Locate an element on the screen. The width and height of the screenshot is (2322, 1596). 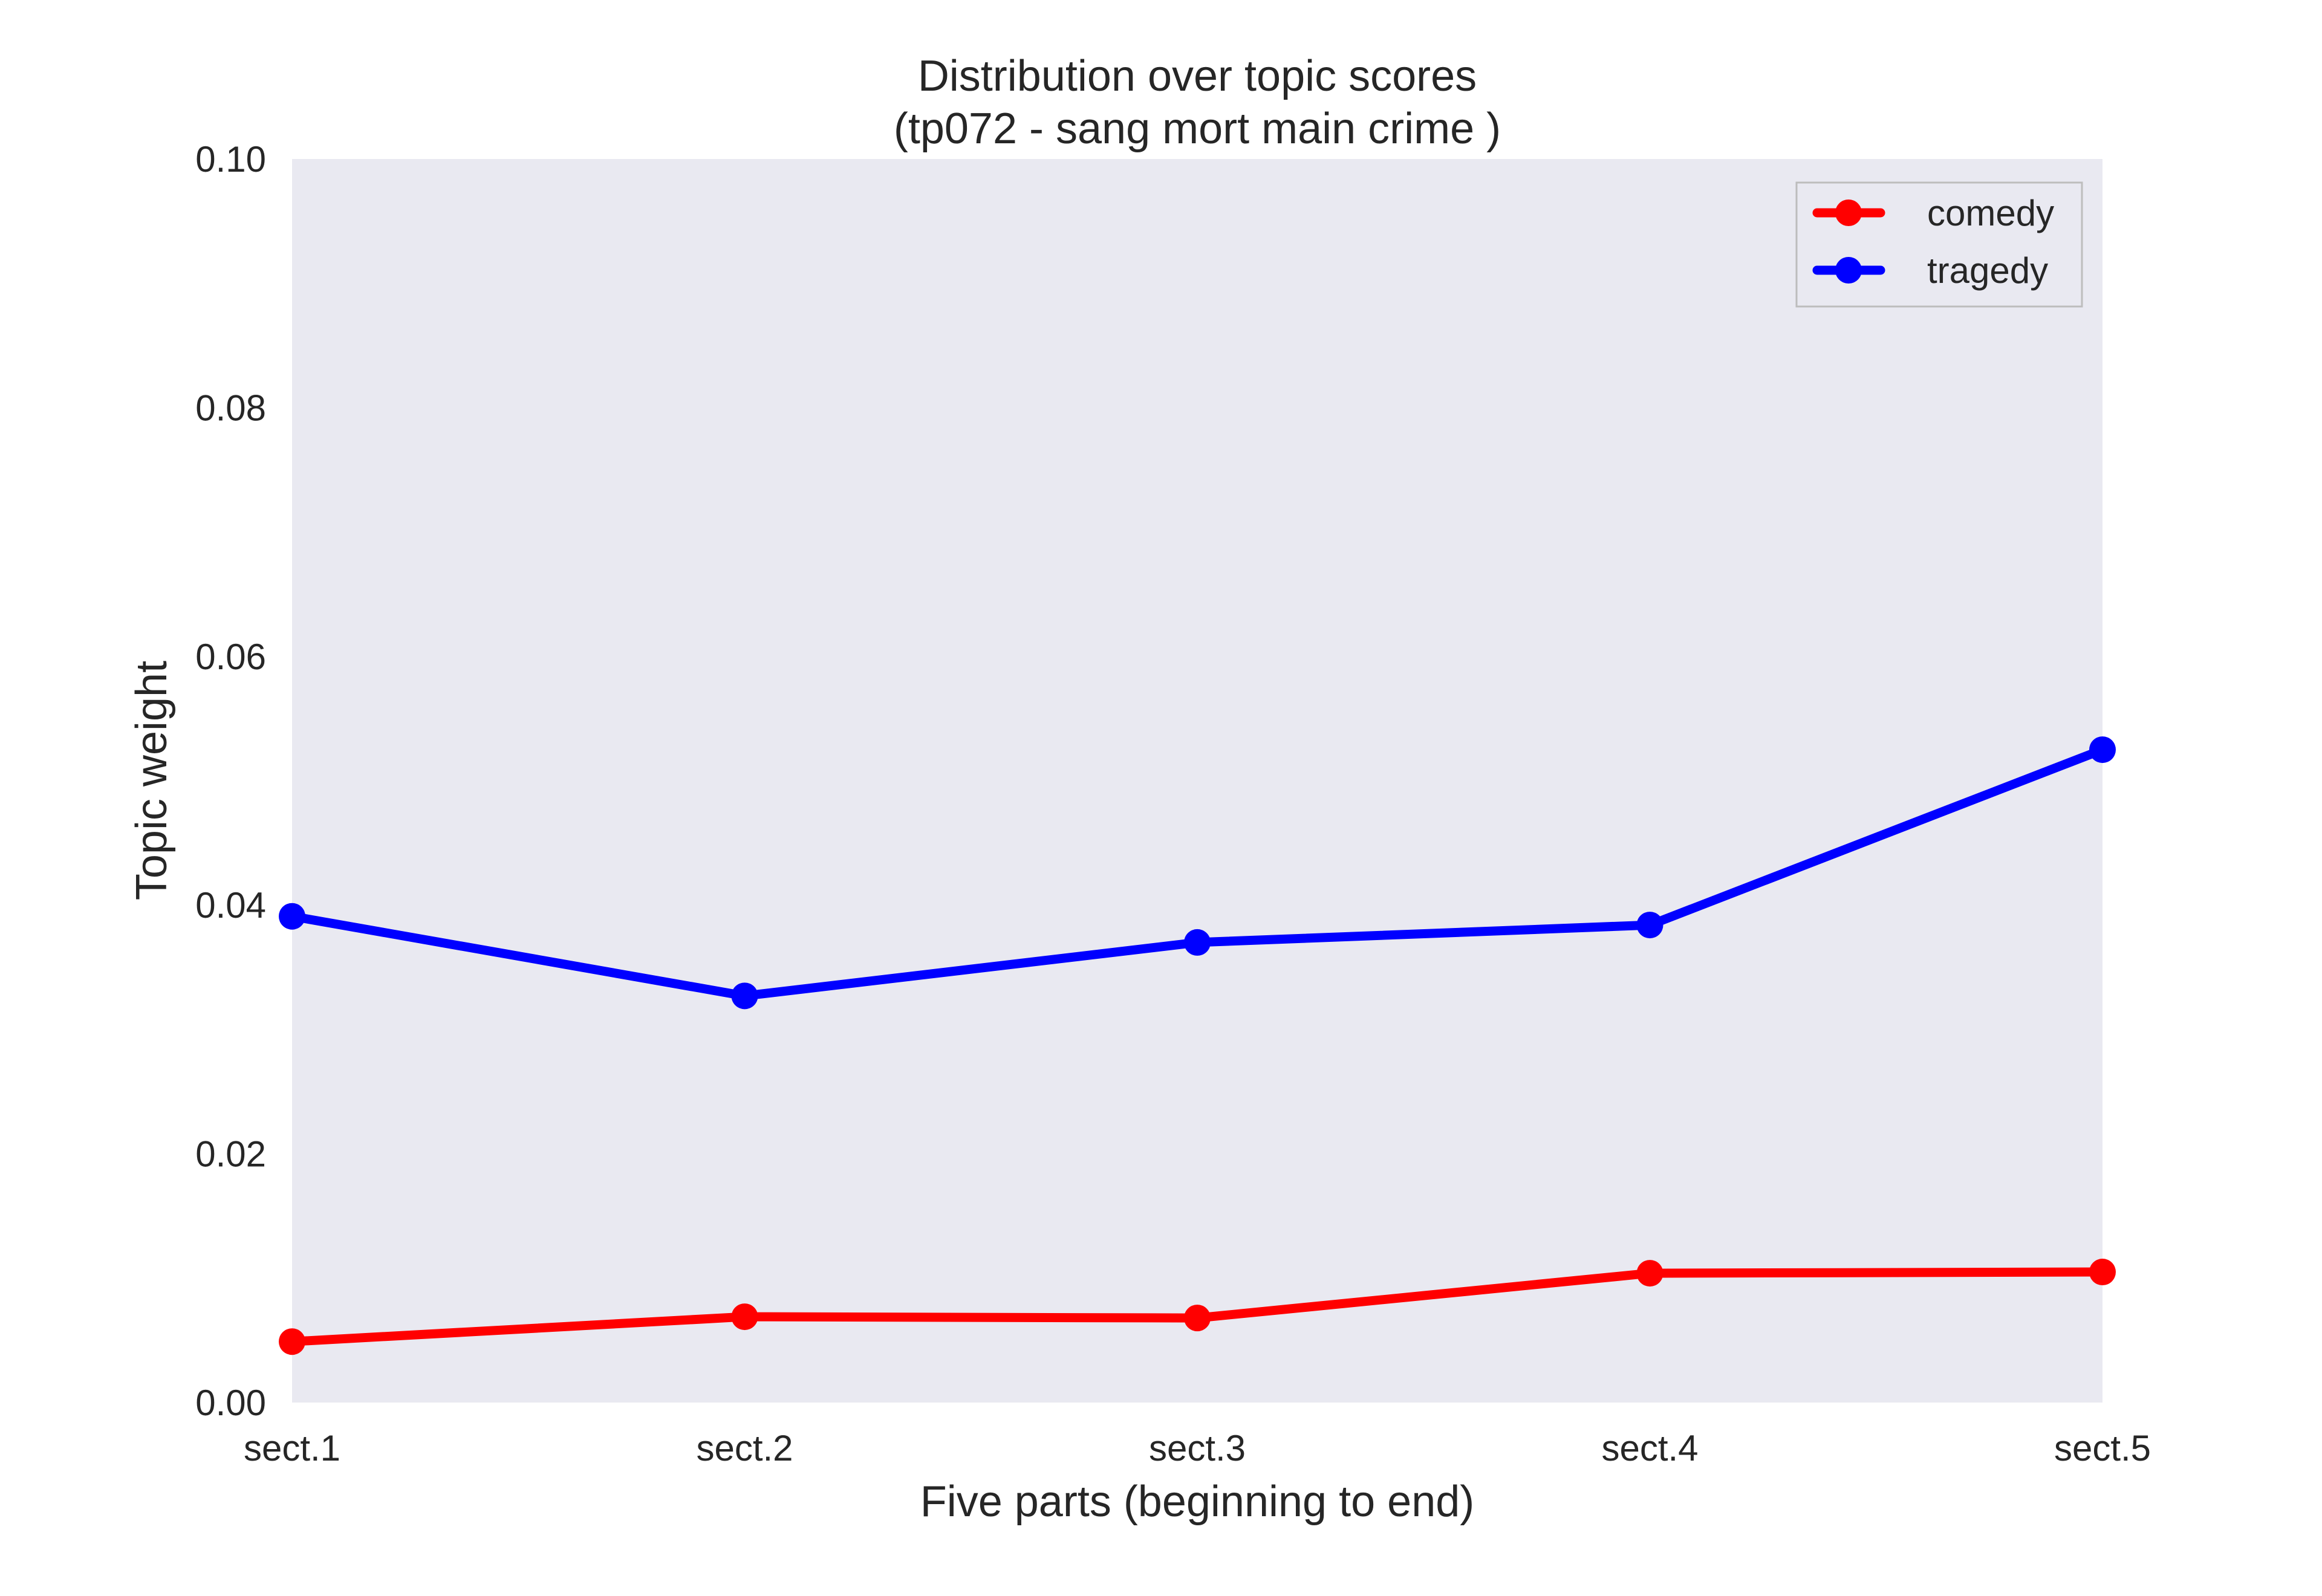
legend: comedy tragedy is located at coordinates (1939, 244).